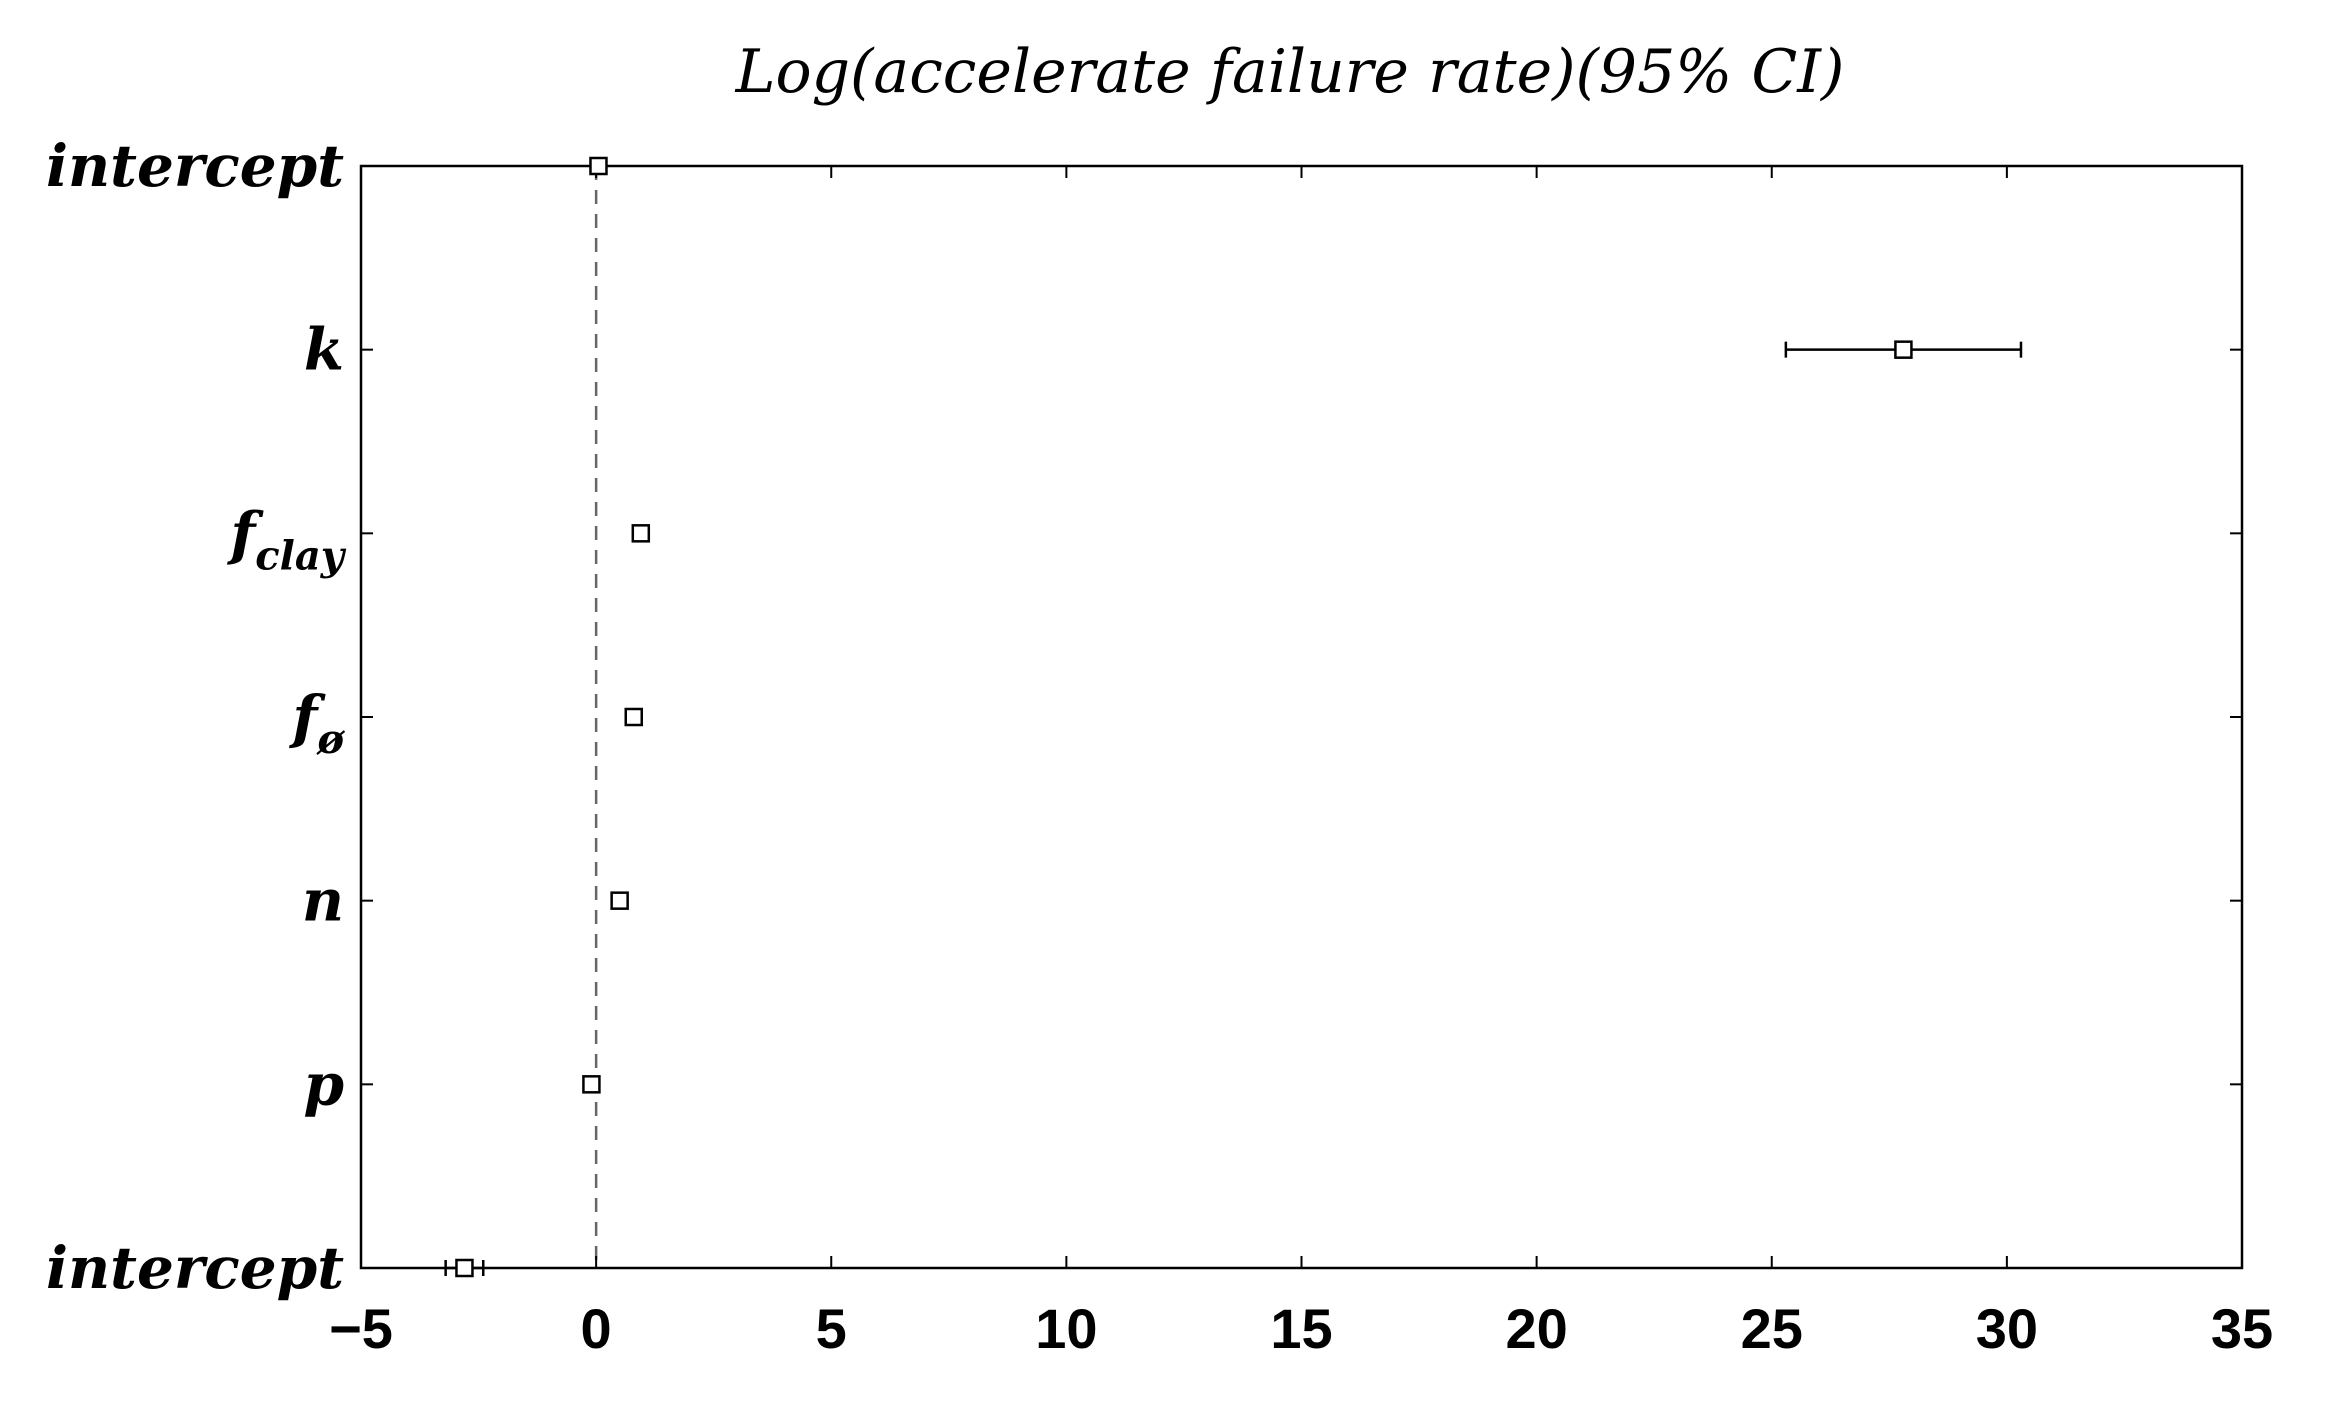 Image resolution: width=2342 pixels, height=1424 pixels. I want to click on x-tick-label: 30, so click(2007, 1328).